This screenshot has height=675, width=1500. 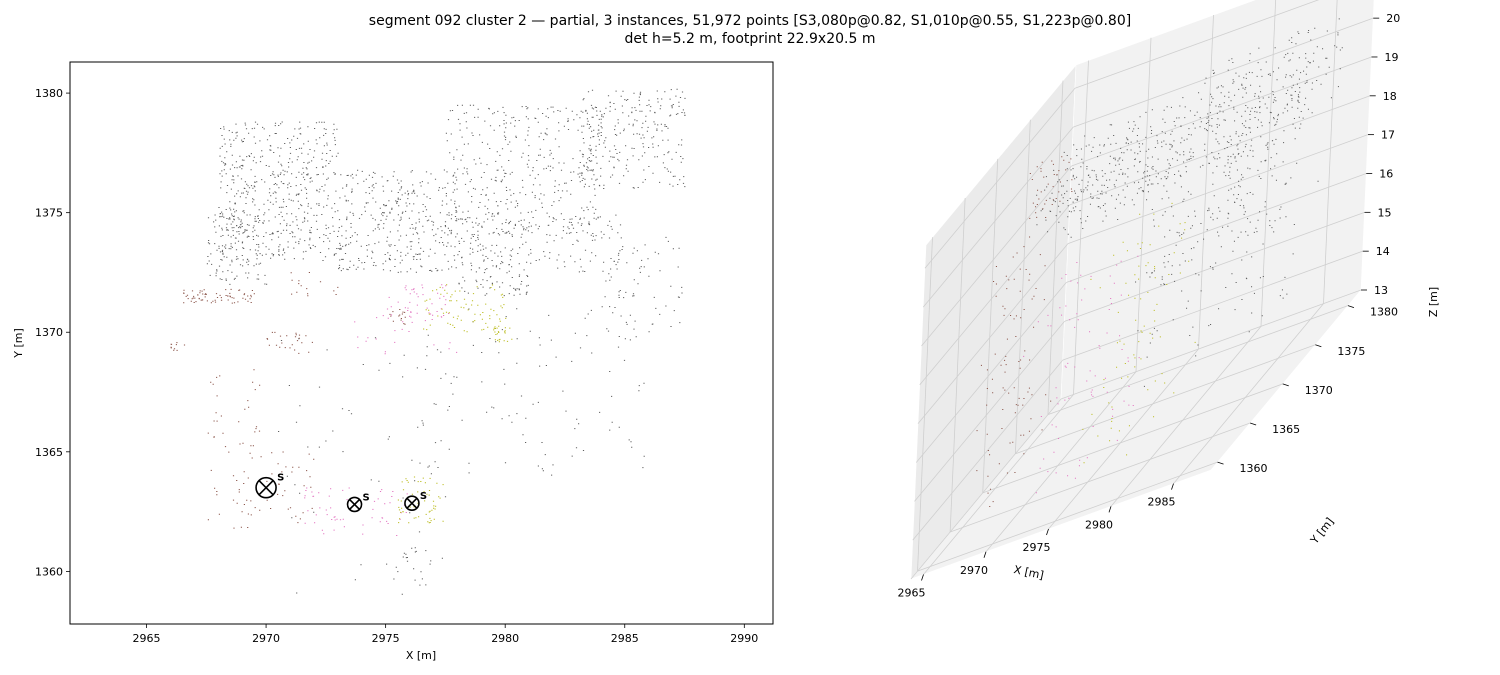 What do you see at coordinates (974, 570) in the screenshot?
I see `3d-x-tick-label: 2970` at bounding box center [974, 570].